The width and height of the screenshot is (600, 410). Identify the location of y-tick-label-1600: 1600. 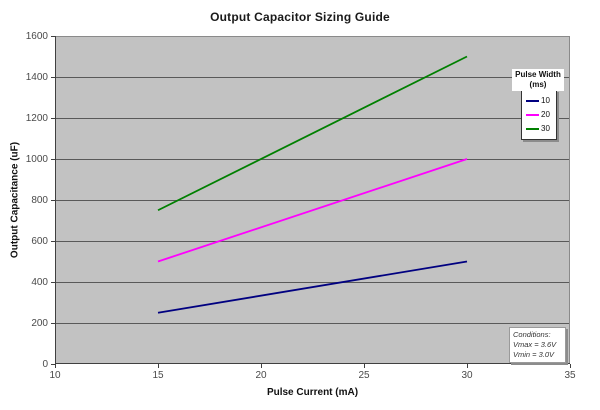
(36, 36).